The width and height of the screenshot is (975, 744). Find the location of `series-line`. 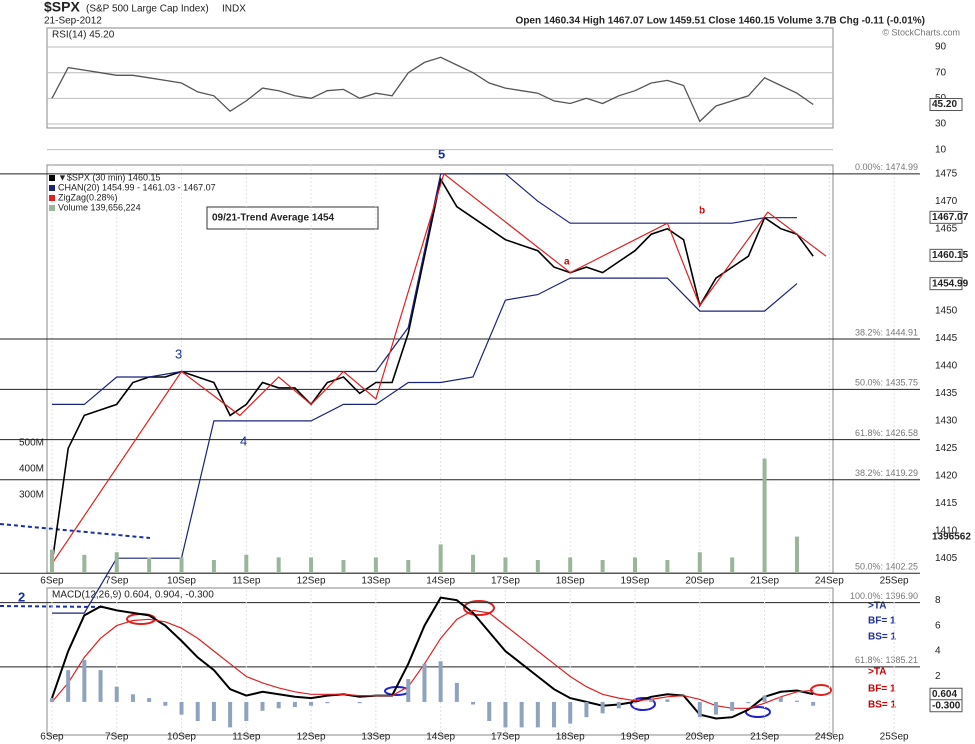

series-line is located at coordinates (432, 659).